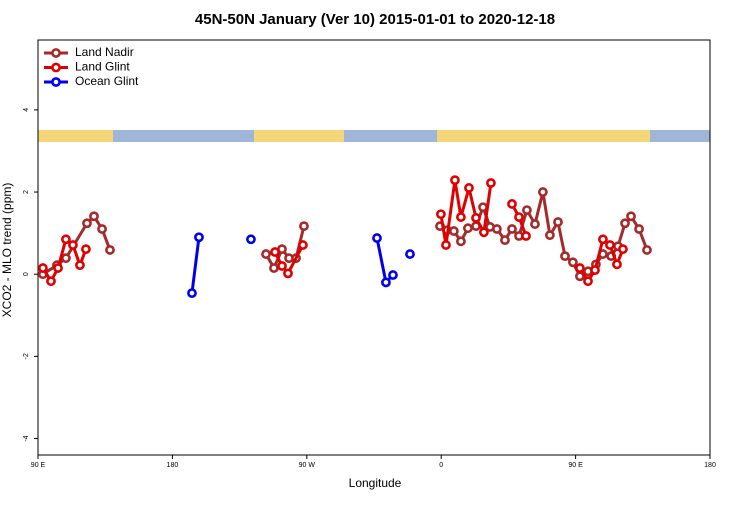  I want to click on y-tick-label: -4, so click(26, 438).